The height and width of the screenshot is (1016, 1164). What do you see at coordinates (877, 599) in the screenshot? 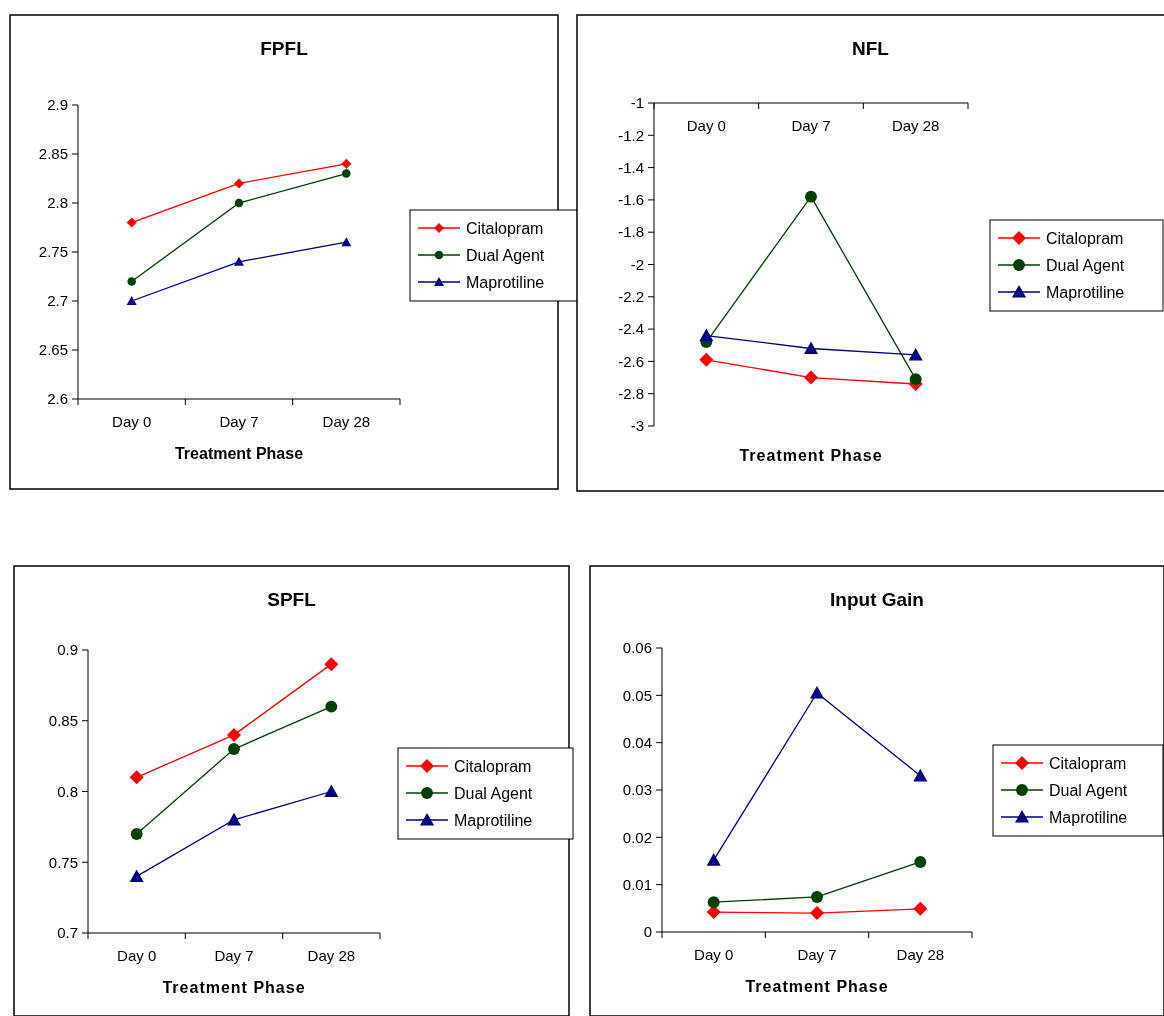
I see `chart-title: Input Gain` at bounding box center [877, 599].